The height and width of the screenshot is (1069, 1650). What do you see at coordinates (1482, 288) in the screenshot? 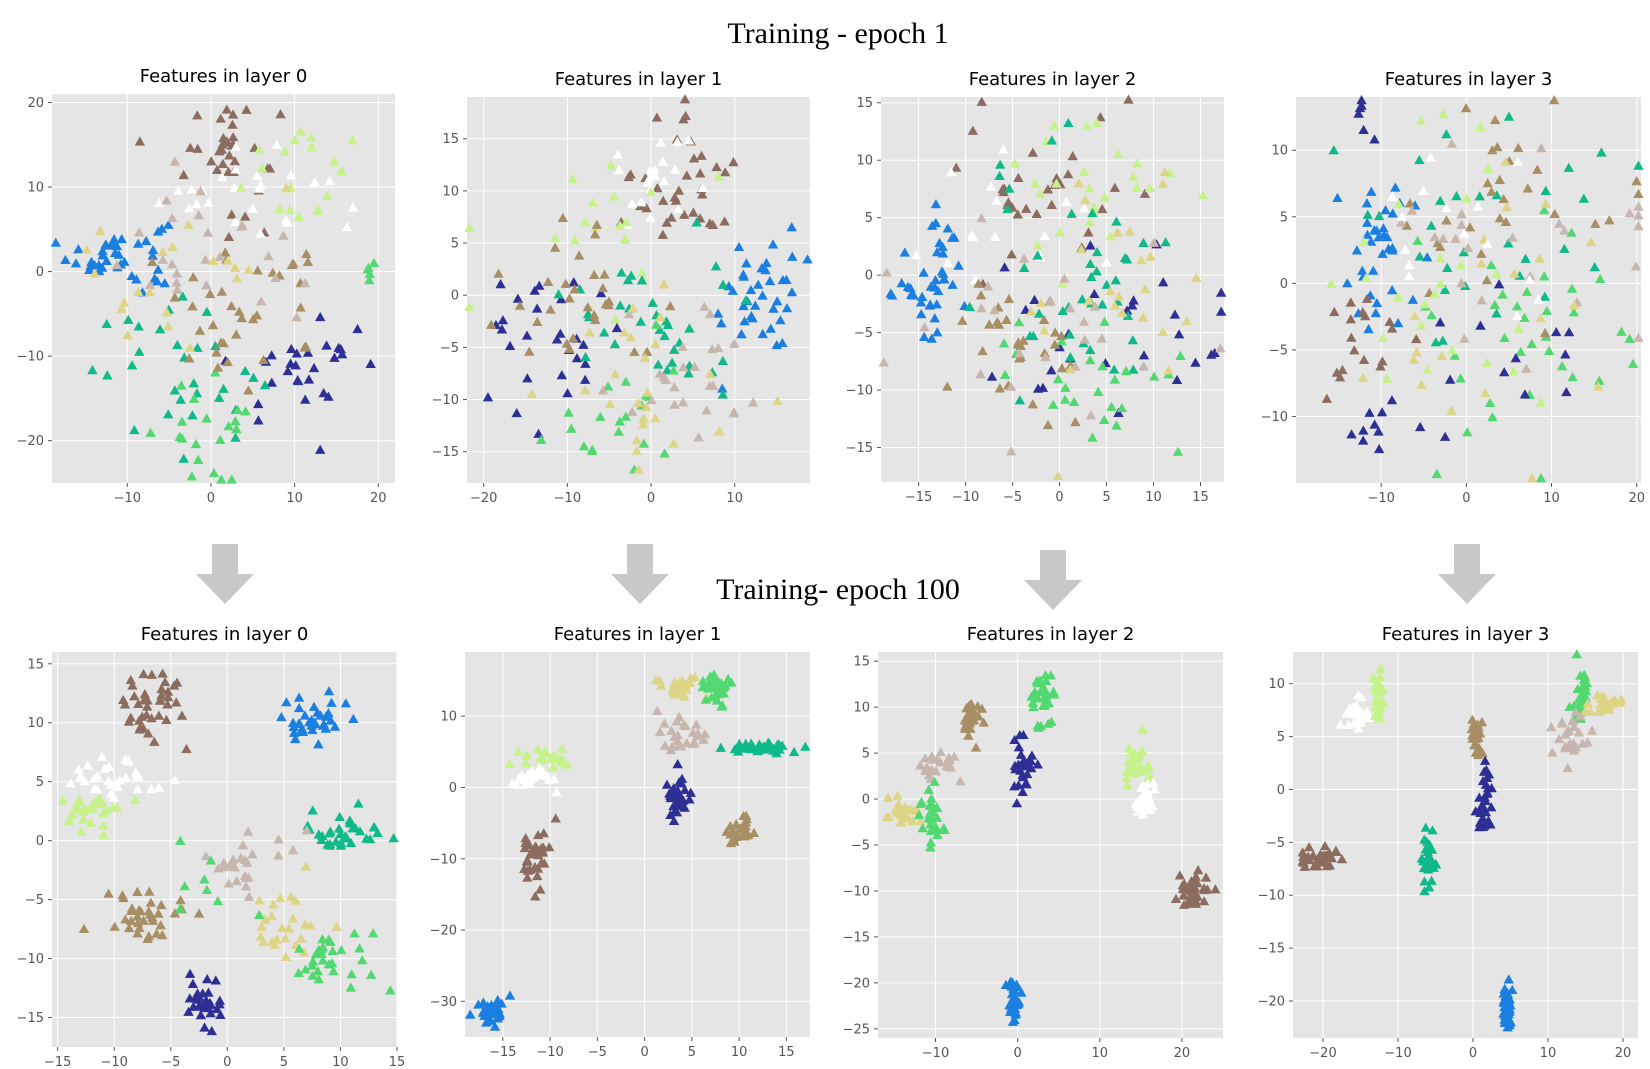
I see `data-points` at bounding box center [1482, 288].